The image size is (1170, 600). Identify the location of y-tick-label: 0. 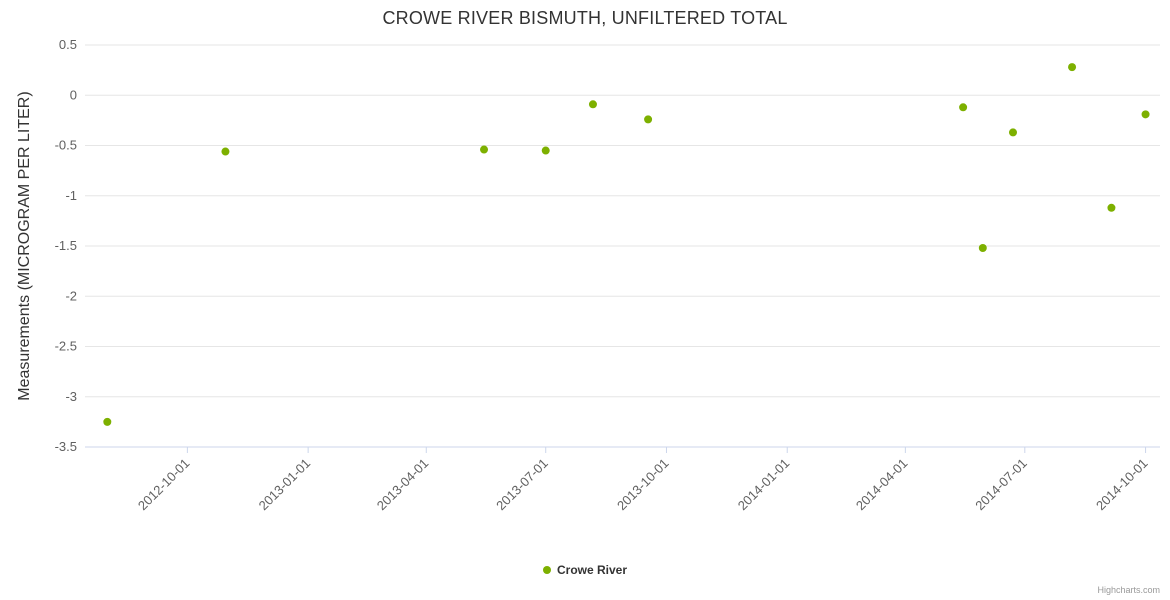
(73, 94).